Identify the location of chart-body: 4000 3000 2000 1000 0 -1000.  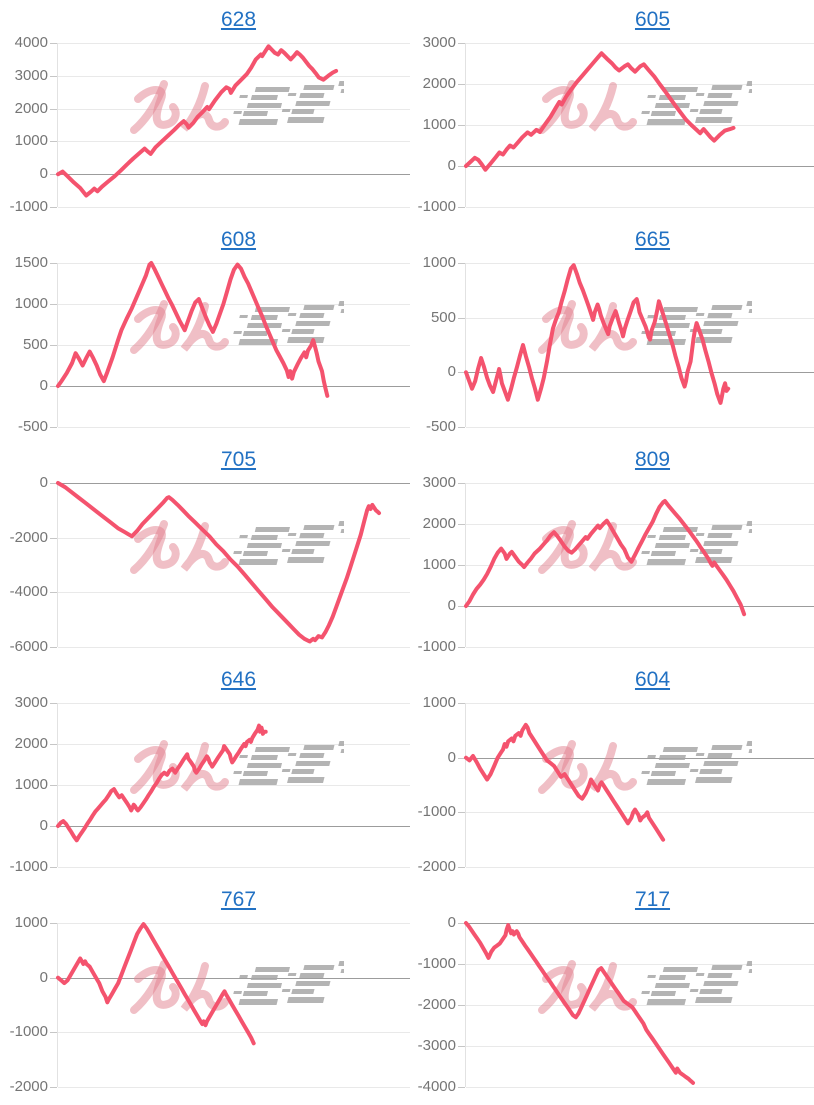
(210, 124).